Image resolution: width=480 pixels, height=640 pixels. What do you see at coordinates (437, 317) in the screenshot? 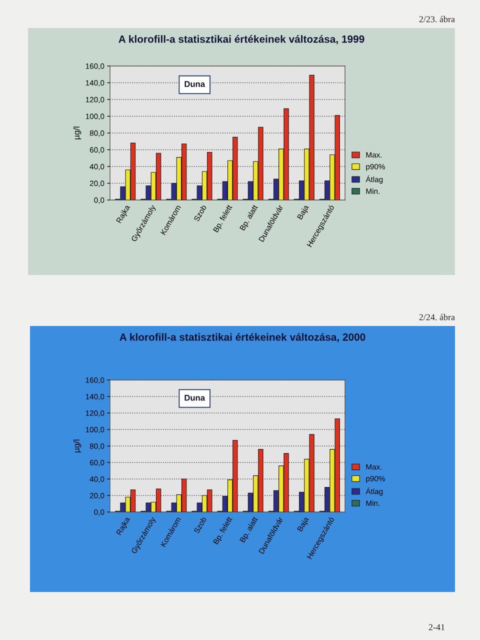
I see `text: 2/24. ábra` at bounding box center [437, 317].